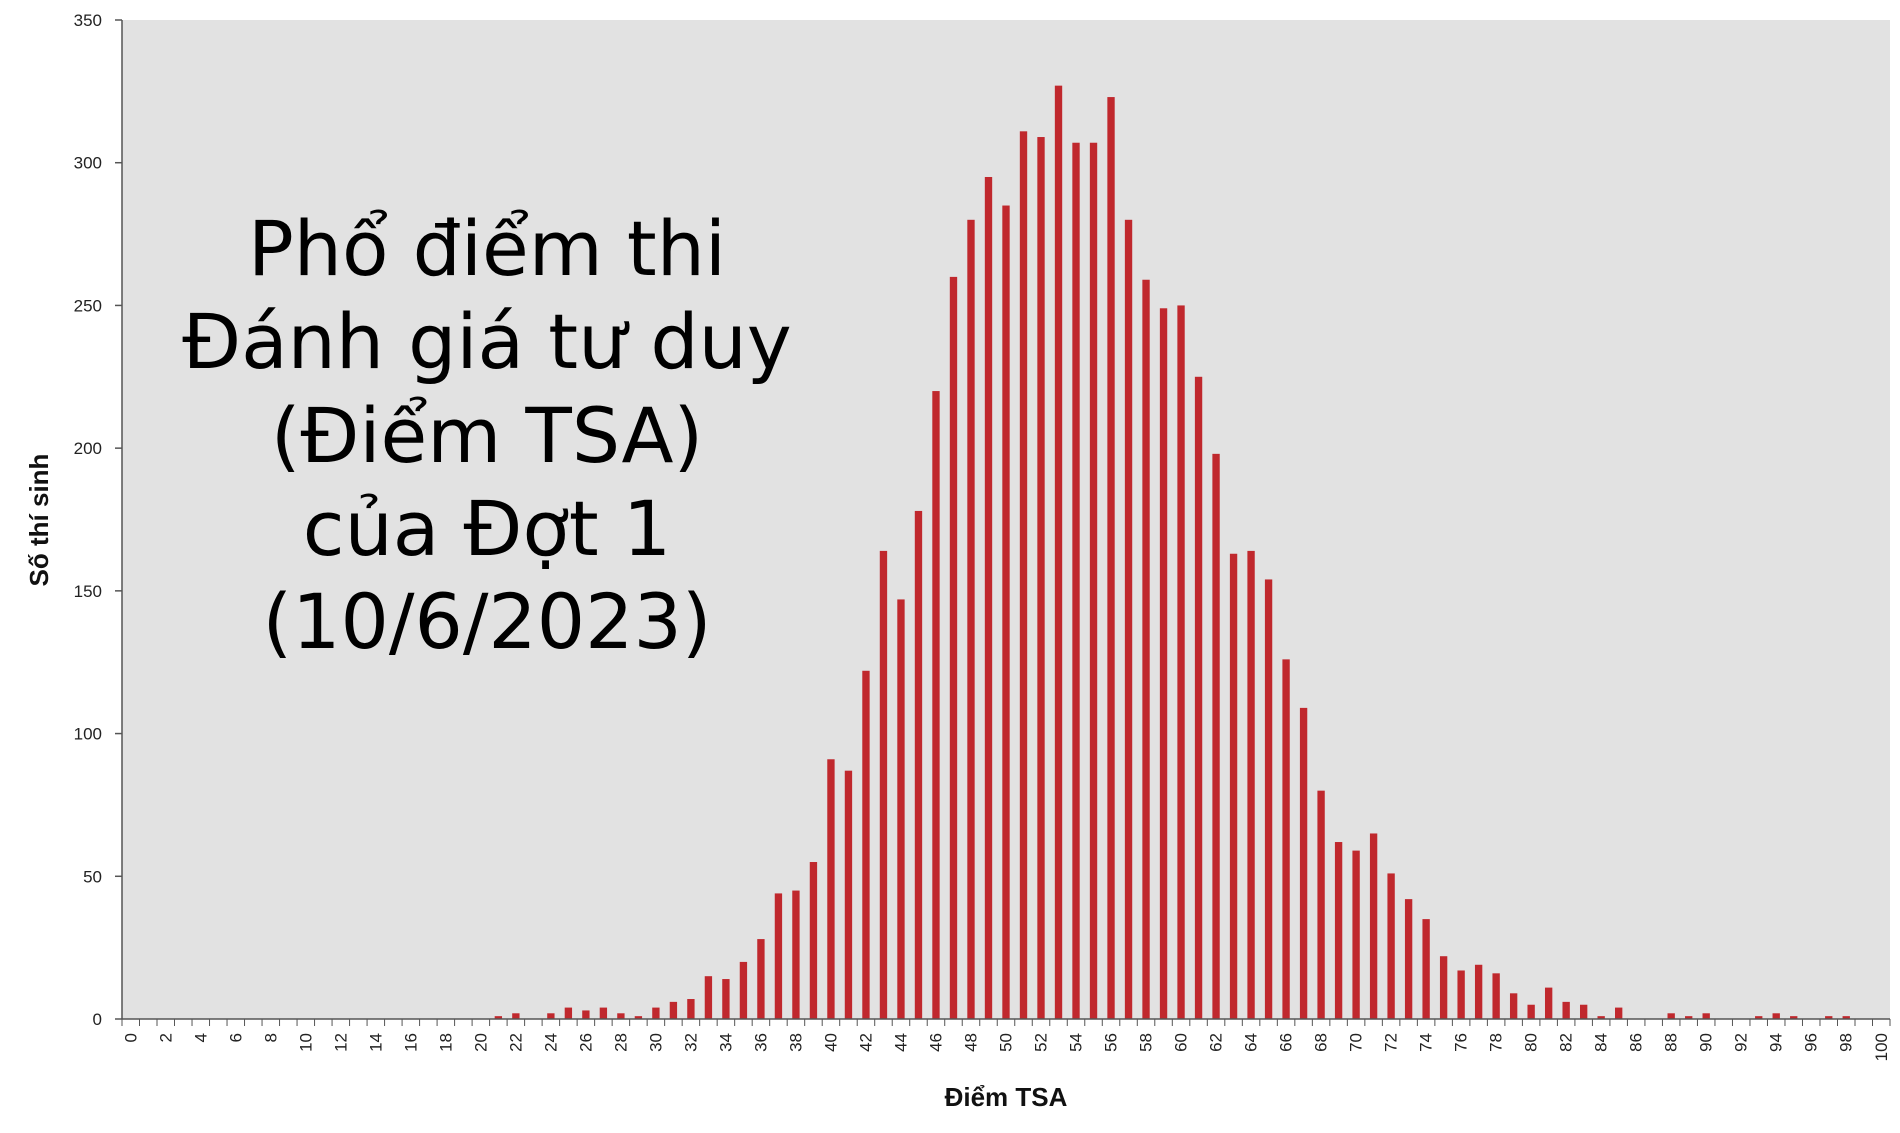 Image resolution: width=1900 pixels, height=1133 pixels. What do you see at coordinates (1566, 1042) in the screenshot?
I see `x-tick-label-82: 82` at bounding box center [1566, 1042].